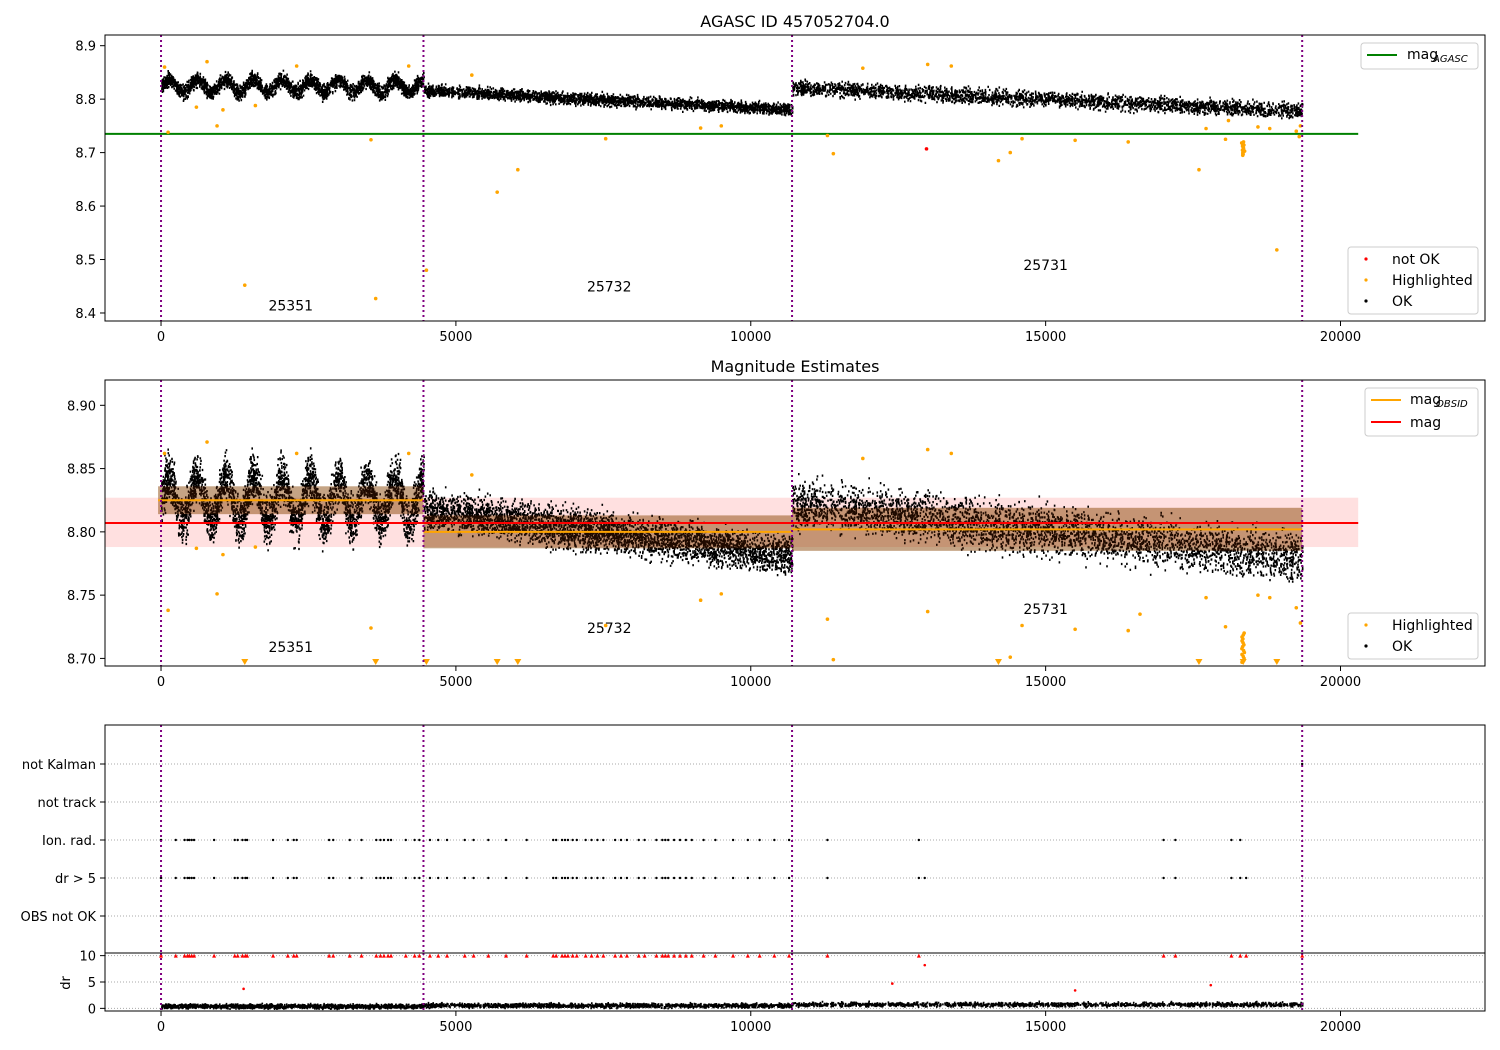  I want to click on y-tick-label: 8.5, so click(85, 261).